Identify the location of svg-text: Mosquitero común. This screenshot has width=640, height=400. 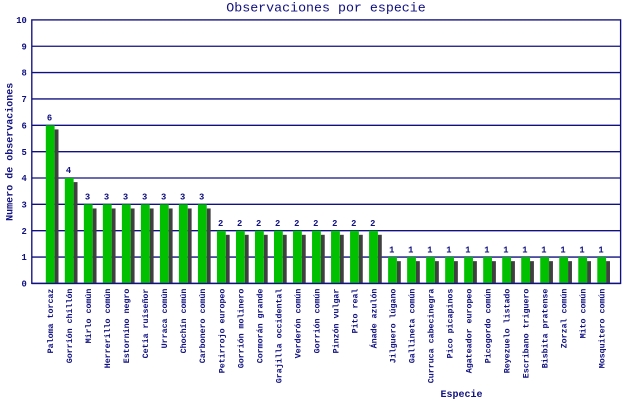
(603, 329).